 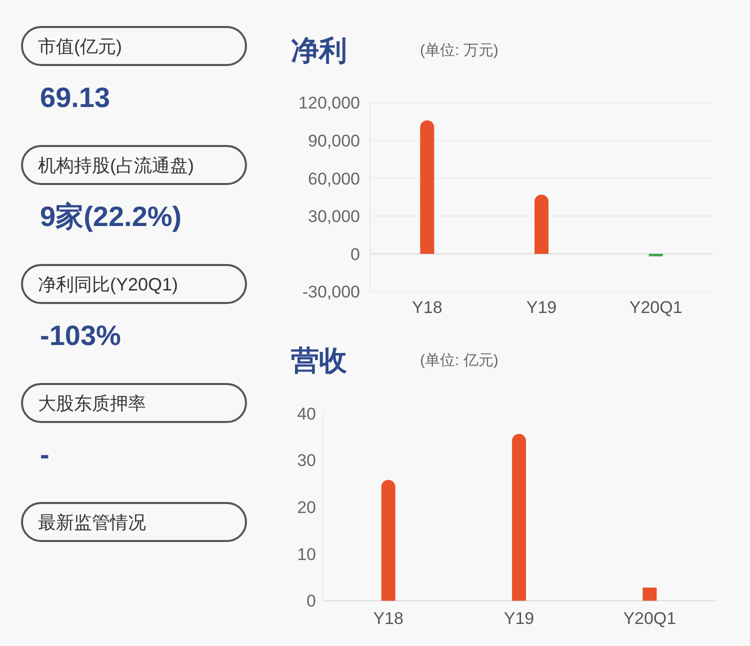 What do you see at coordinates (329, 103) in the screenshot?
I see `y-tick-label: 120,000` at bounding box center [329, 103].